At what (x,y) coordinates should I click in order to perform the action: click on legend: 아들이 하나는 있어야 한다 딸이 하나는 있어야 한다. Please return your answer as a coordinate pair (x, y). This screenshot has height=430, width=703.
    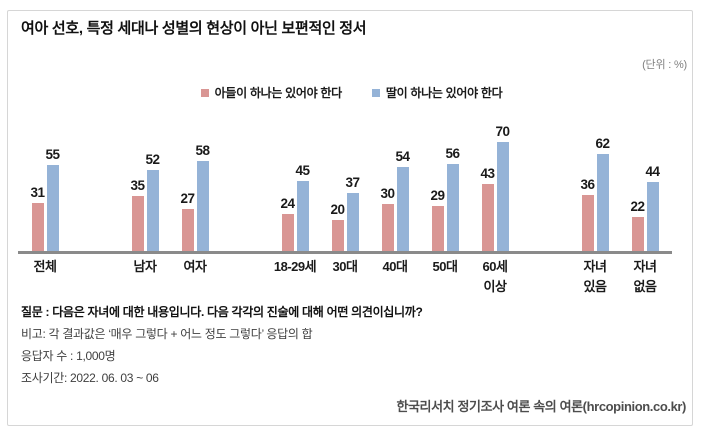
    Looking at the image, I should click on (351, 92).